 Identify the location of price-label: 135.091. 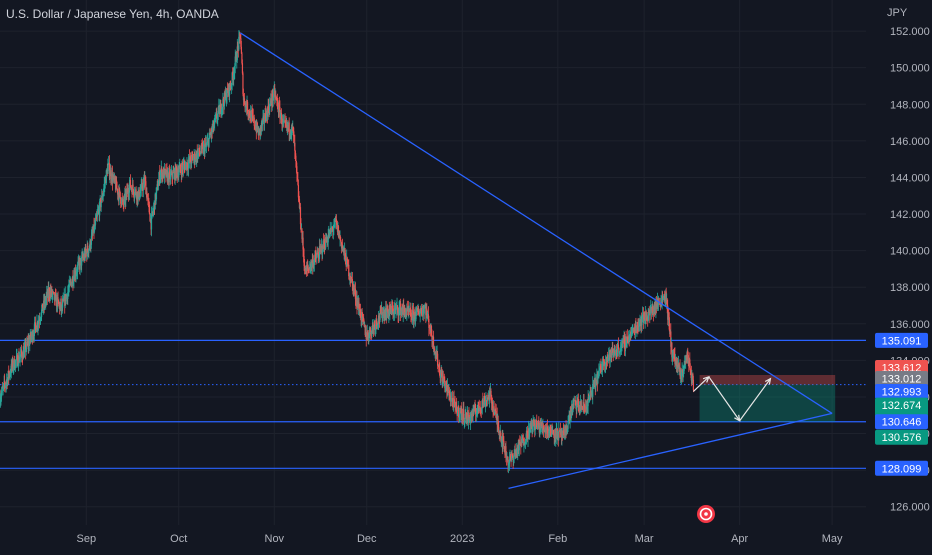
(902, 341).